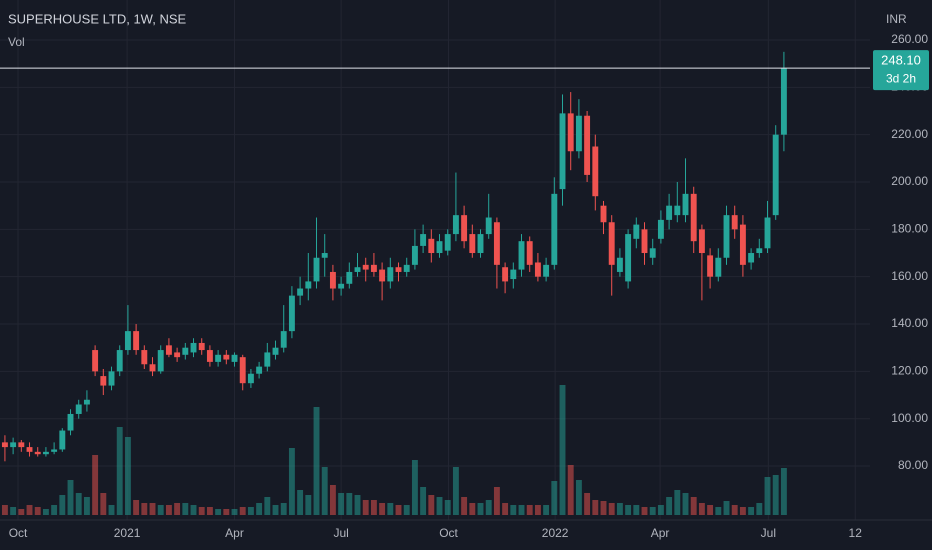 This screenshot has width=932, height=550. I want to click on last-price-box, so click(901, 70).